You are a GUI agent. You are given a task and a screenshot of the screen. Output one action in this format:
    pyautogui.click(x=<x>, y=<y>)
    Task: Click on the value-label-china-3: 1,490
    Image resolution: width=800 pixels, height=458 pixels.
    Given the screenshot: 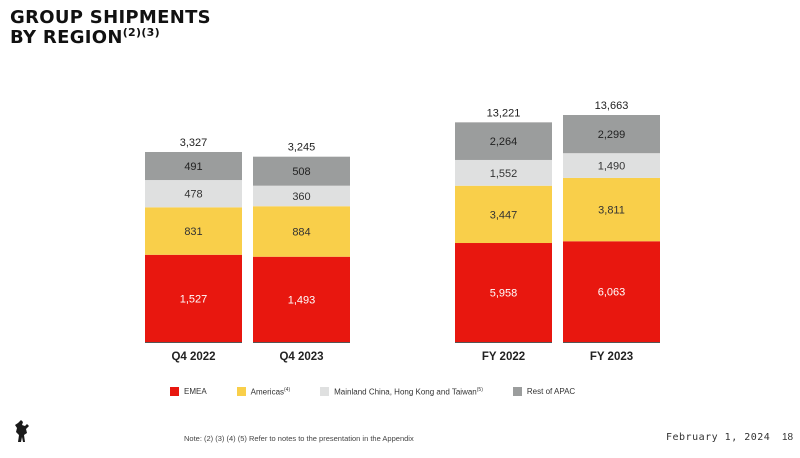 What is the action you would take?
    pyautogui.click(x=612, y=167)
    